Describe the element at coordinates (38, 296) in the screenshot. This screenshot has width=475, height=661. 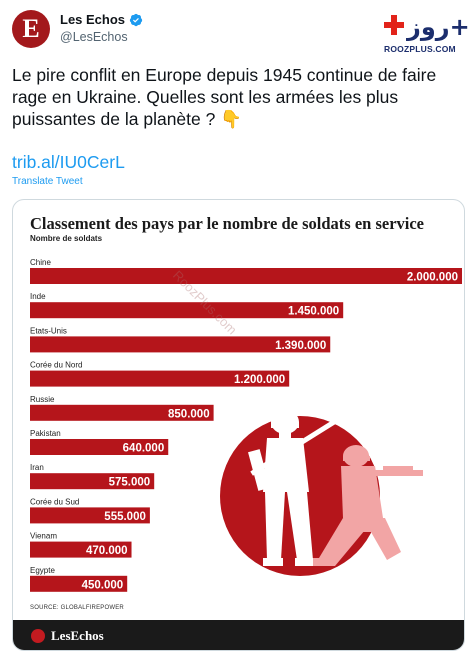
I see `bar-category-label: Inde` at that location.